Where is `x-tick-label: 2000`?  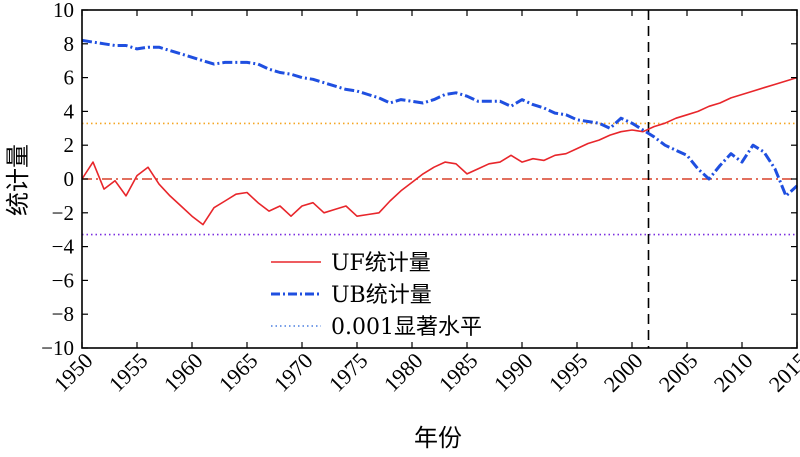 x-tick-label: 2000 is located at coordinates (623, 372).